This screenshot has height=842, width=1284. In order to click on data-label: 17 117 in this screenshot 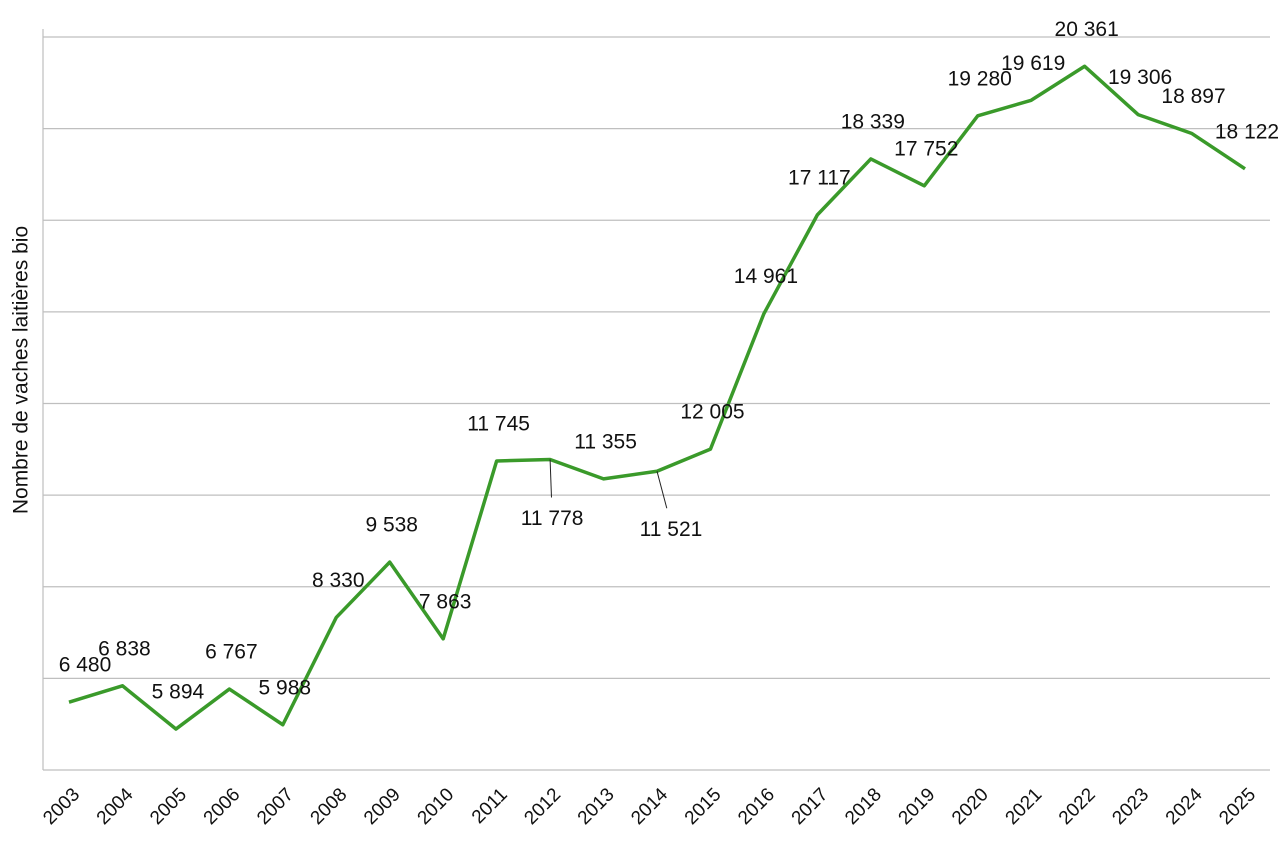, I will do `click(819, 177)`.